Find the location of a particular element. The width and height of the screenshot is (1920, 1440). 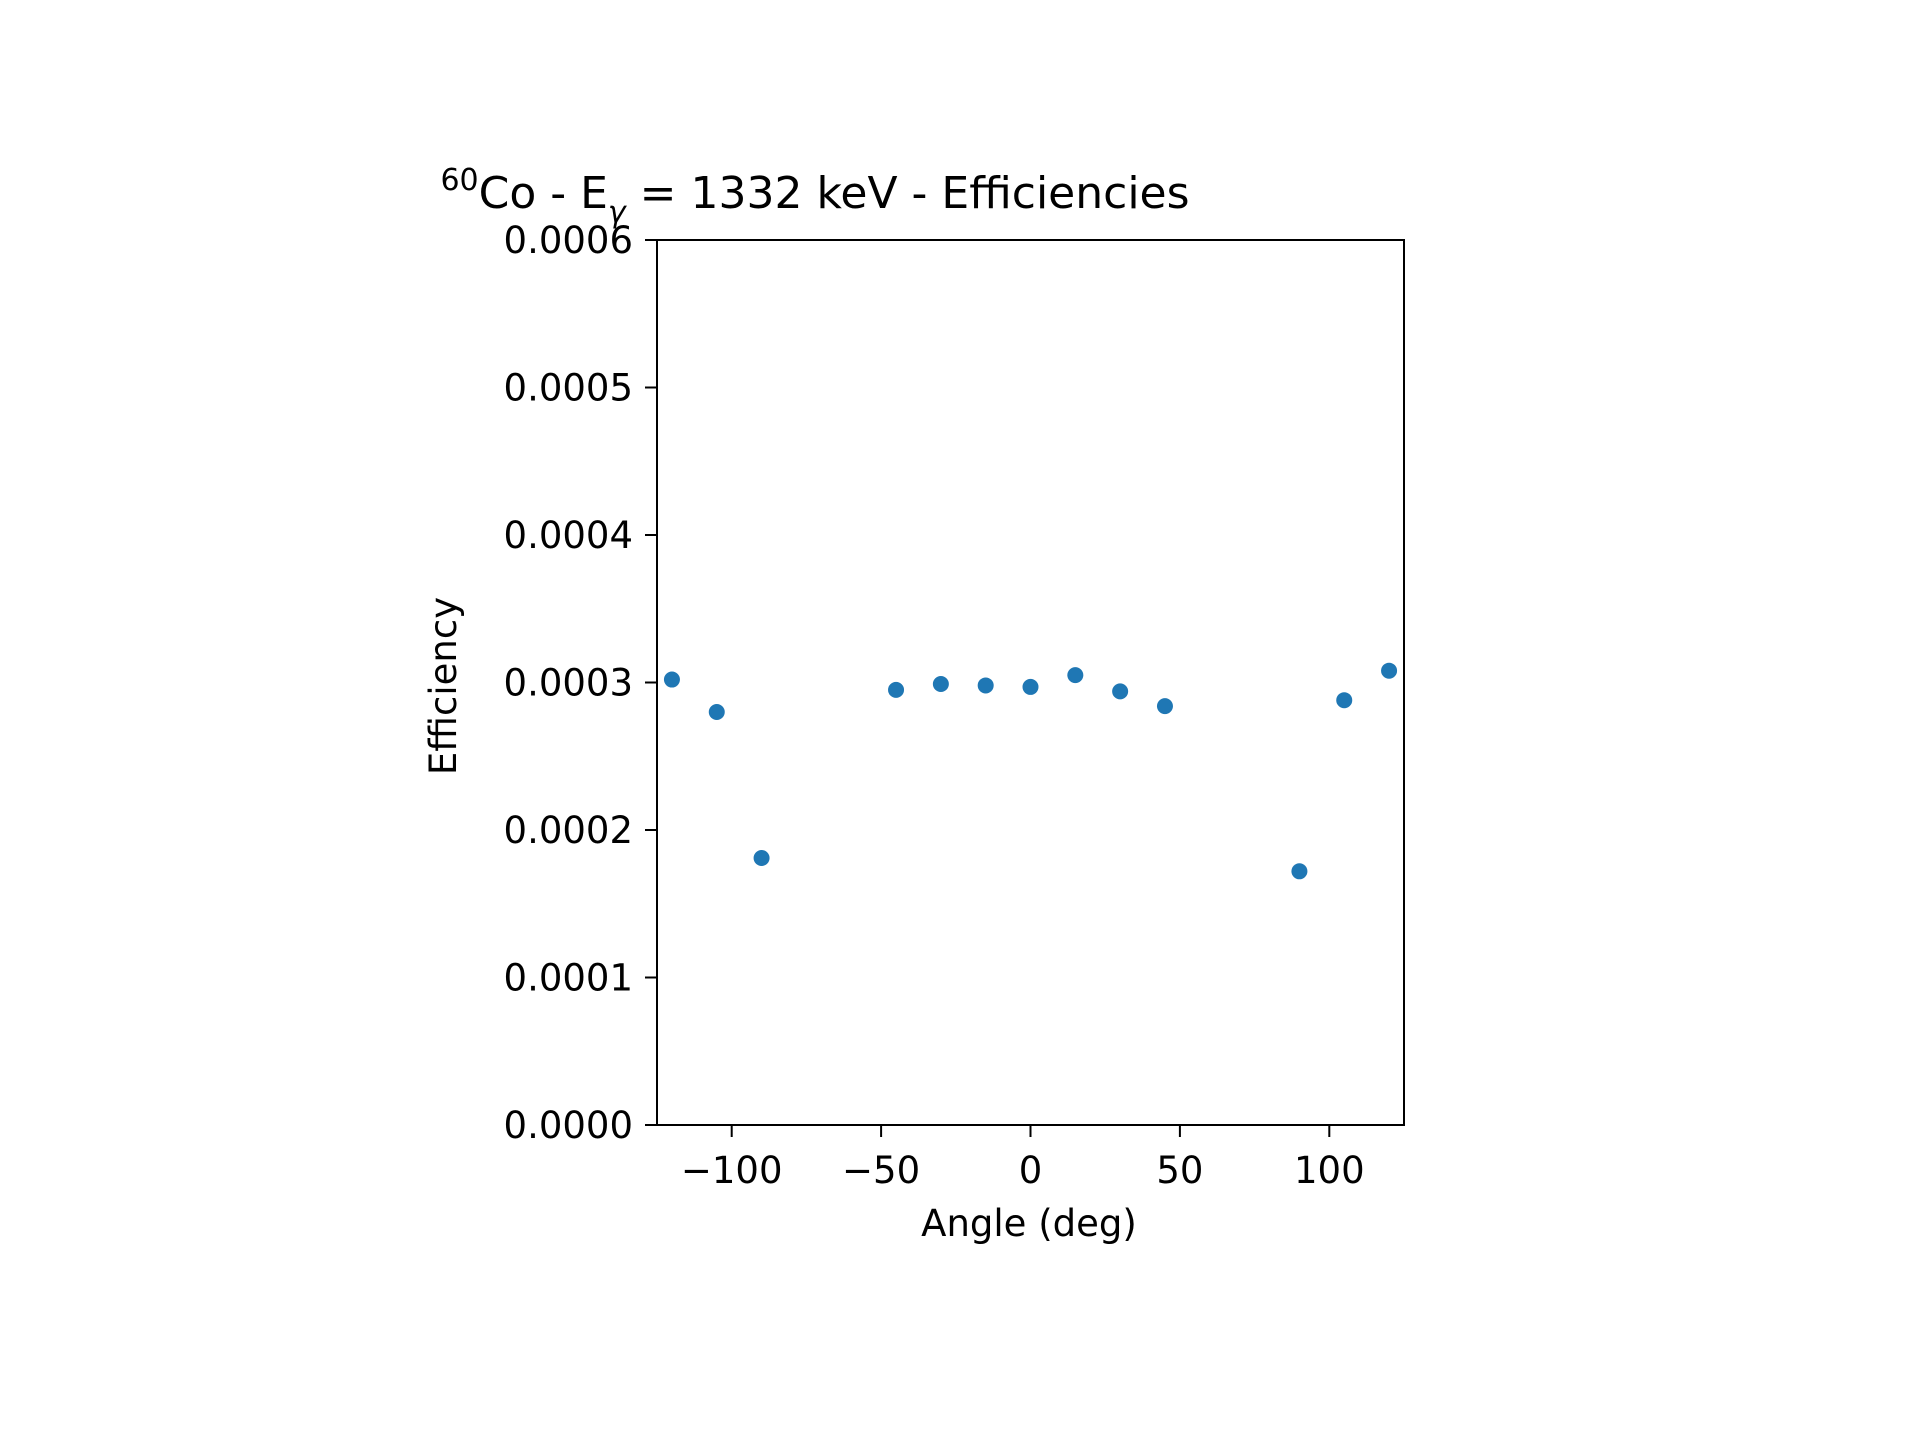

y-tick-label: 0.0001 is located at coordinates (568, 978).